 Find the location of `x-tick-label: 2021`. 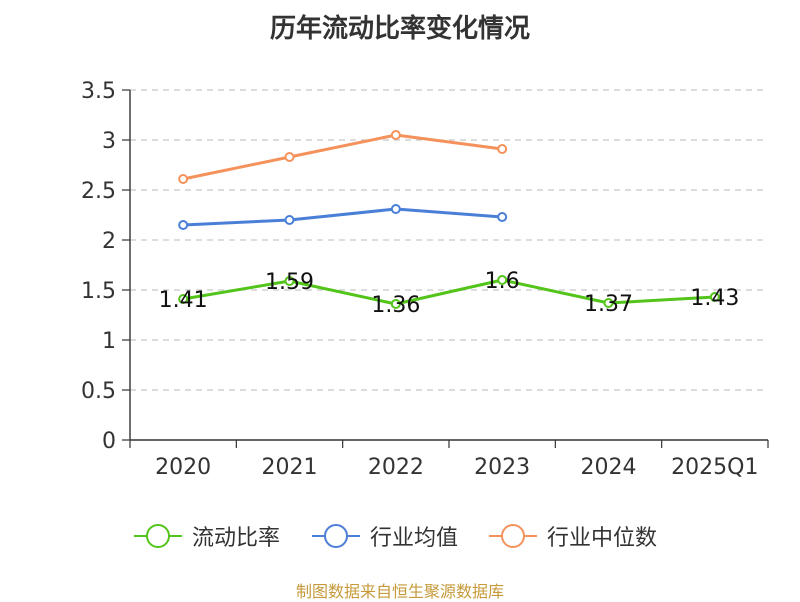

x-tick-label: 2021 is located at coordinates (290, 467).